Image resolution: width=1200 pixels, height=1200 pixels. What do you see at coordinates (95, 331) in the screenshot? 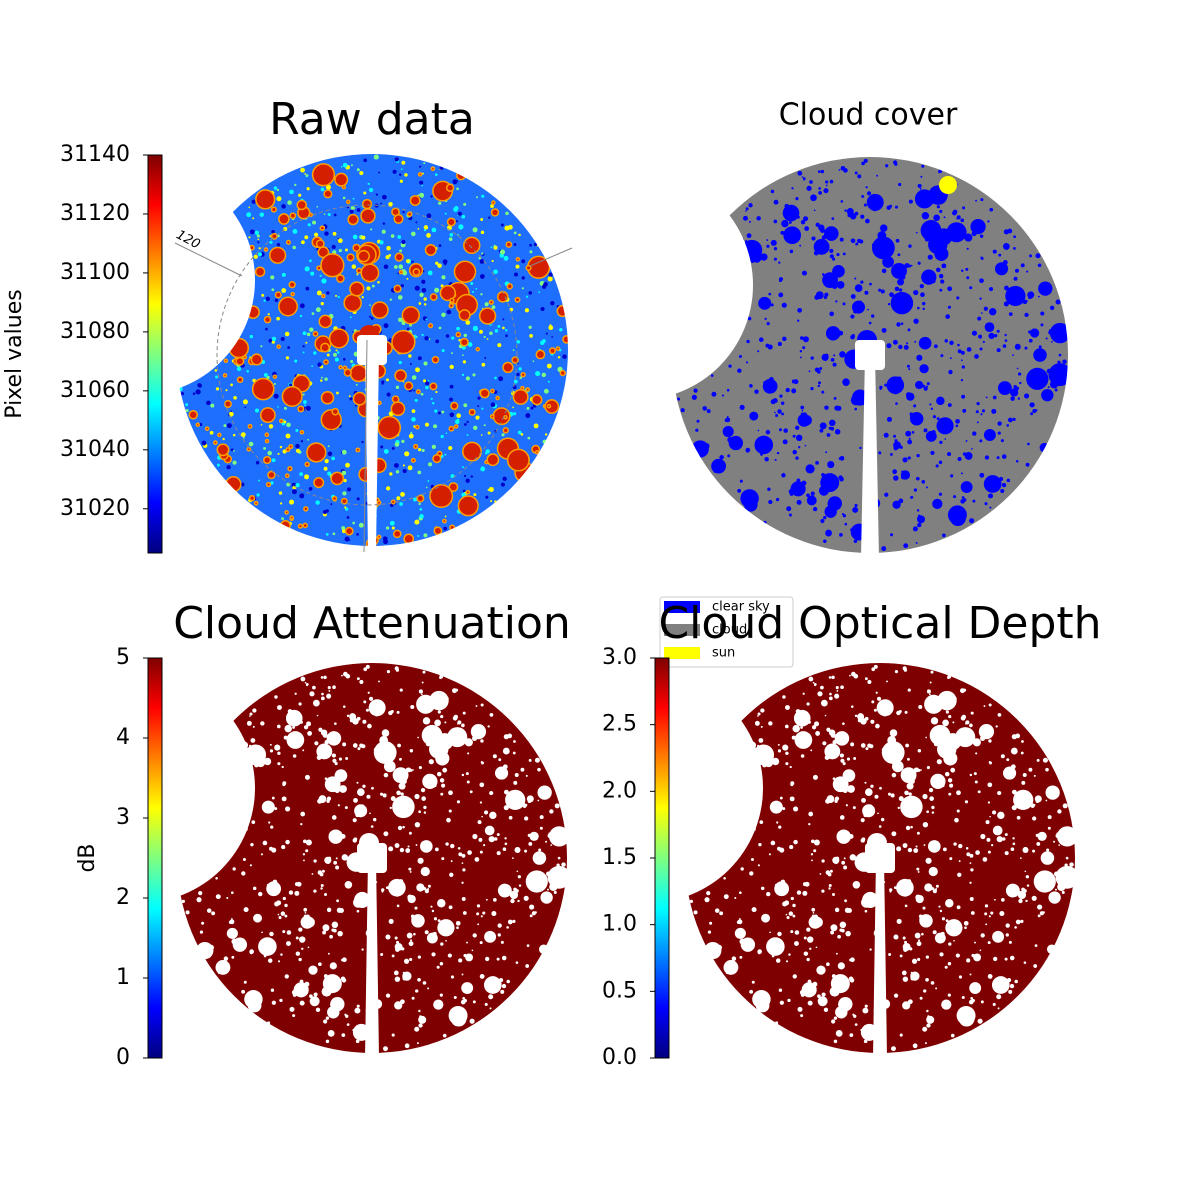
I see `colorbar-tick-label: 31080` at bounding box center [95, 331].